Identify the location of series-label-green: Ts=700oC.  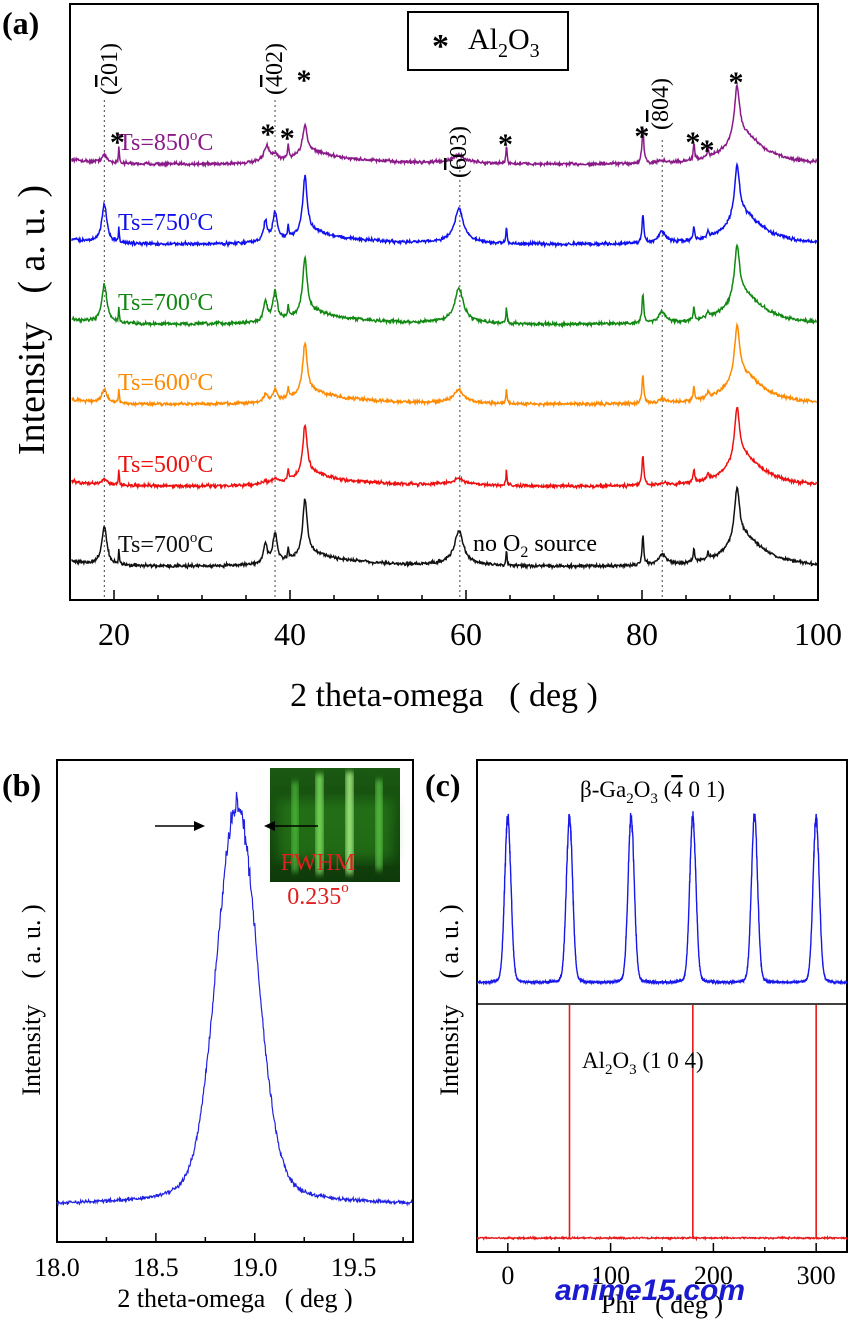
(165, 302).